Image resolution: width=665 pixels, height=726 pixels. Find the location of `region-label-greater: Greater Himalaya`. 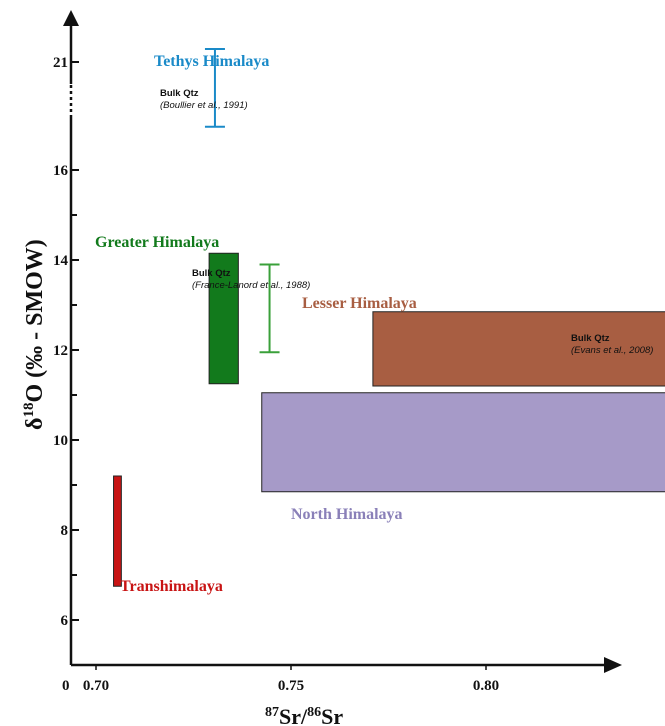

region-label-greater: Greater Himalaya is located at coordinates (157, 242).